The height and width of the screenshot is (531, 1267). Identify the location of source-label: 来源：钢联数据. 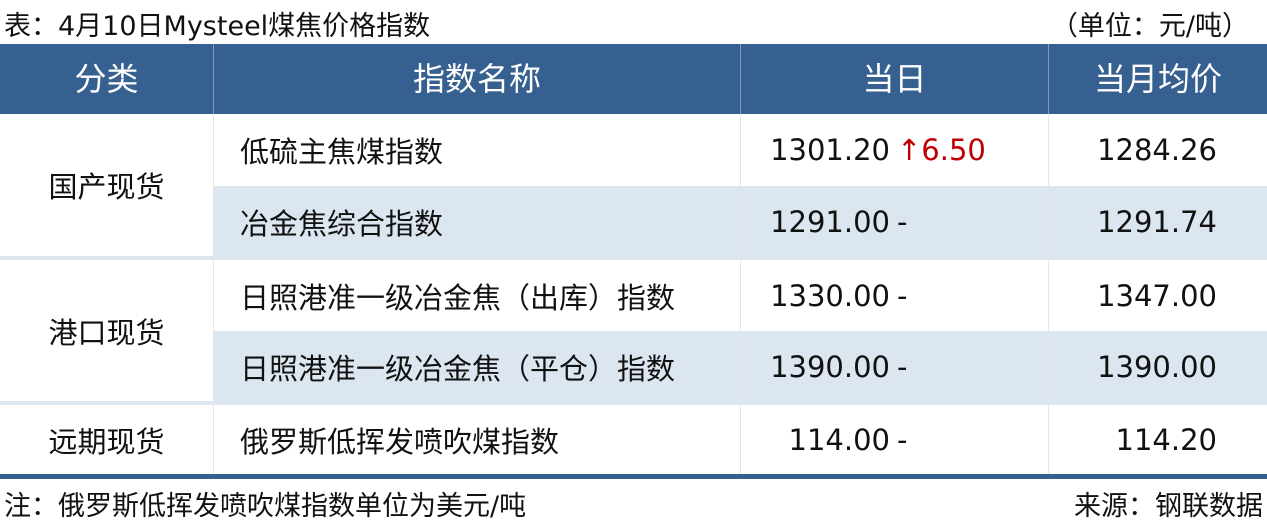
(1168, 506).